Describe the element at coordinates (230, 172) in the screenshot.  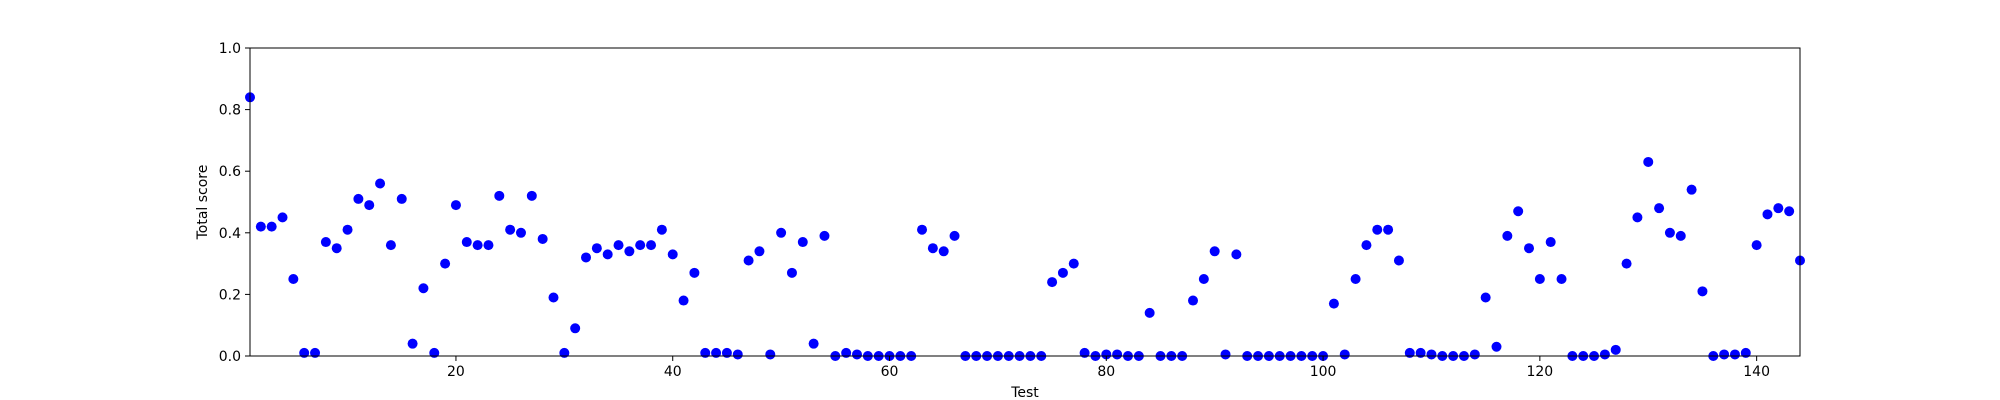
I see `y-tick-label: 0.6` at that location.